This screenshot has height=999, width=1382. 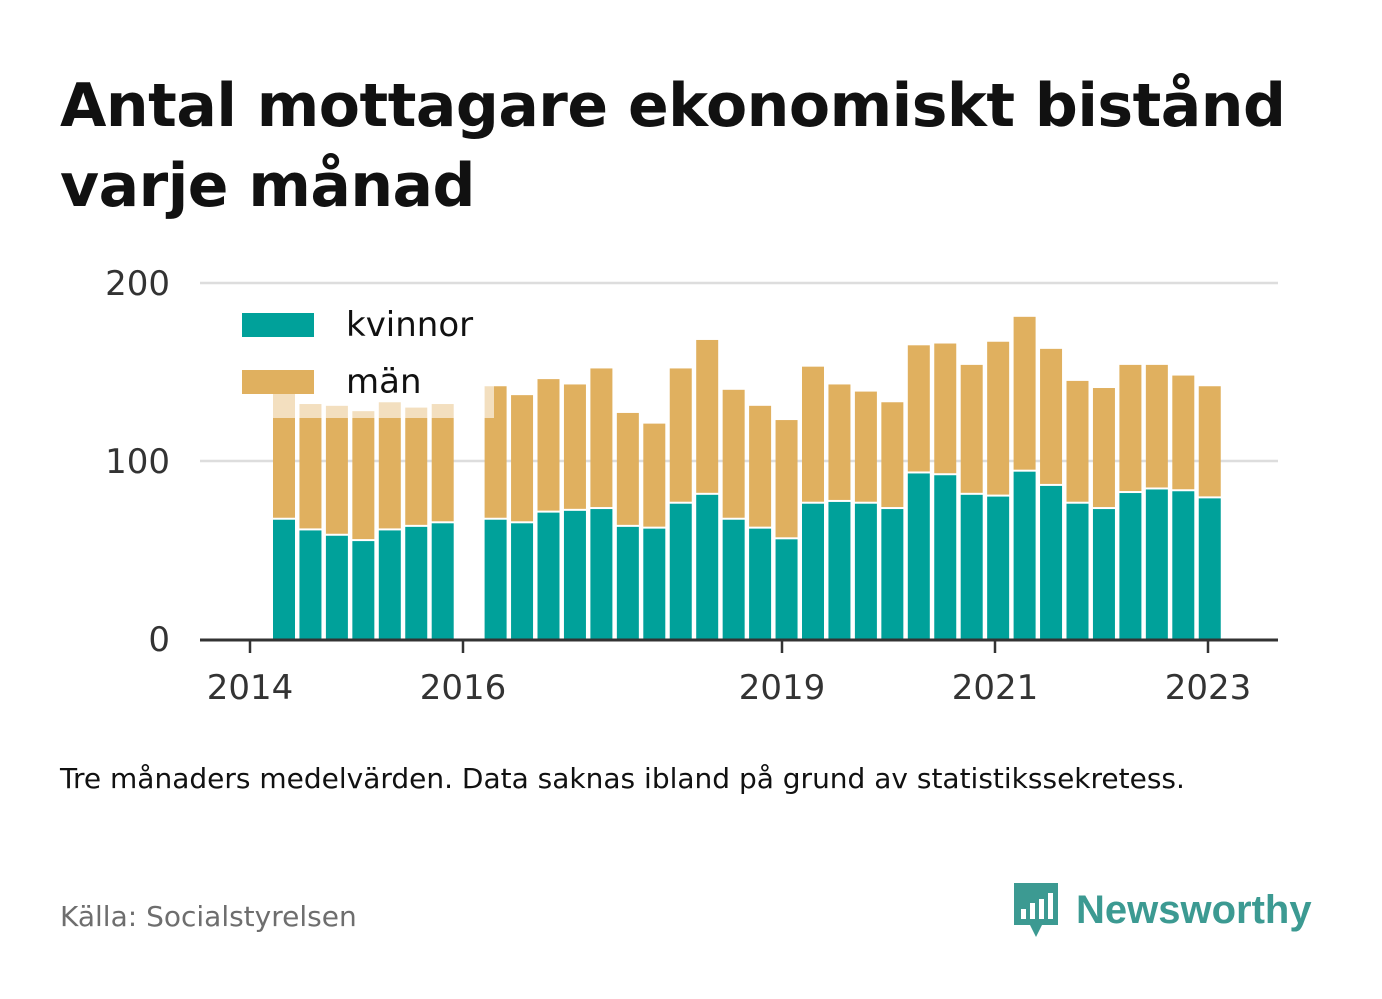 I want to click on y-tick-label: 200, so click(x=137, y=284).